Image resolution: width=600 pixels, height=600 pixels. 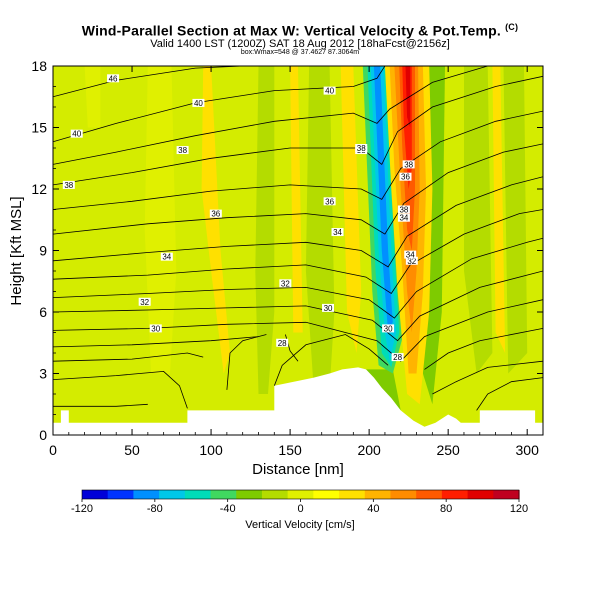 What do you see at coordinates (43, 374) in the screenshot?
I see `y-tick-label: 3` at bounding box center [43, 374].